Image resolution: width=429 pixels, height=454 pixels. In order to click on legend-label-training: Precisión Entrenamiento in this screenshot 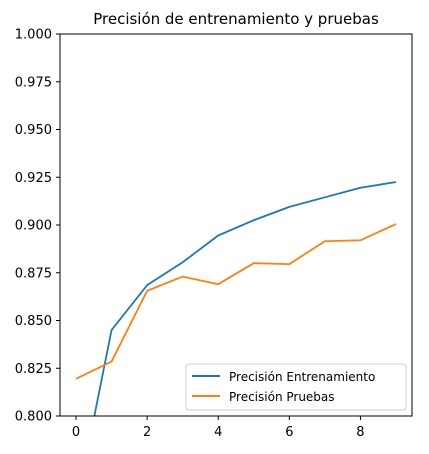, I will do `click(302, 377)`.